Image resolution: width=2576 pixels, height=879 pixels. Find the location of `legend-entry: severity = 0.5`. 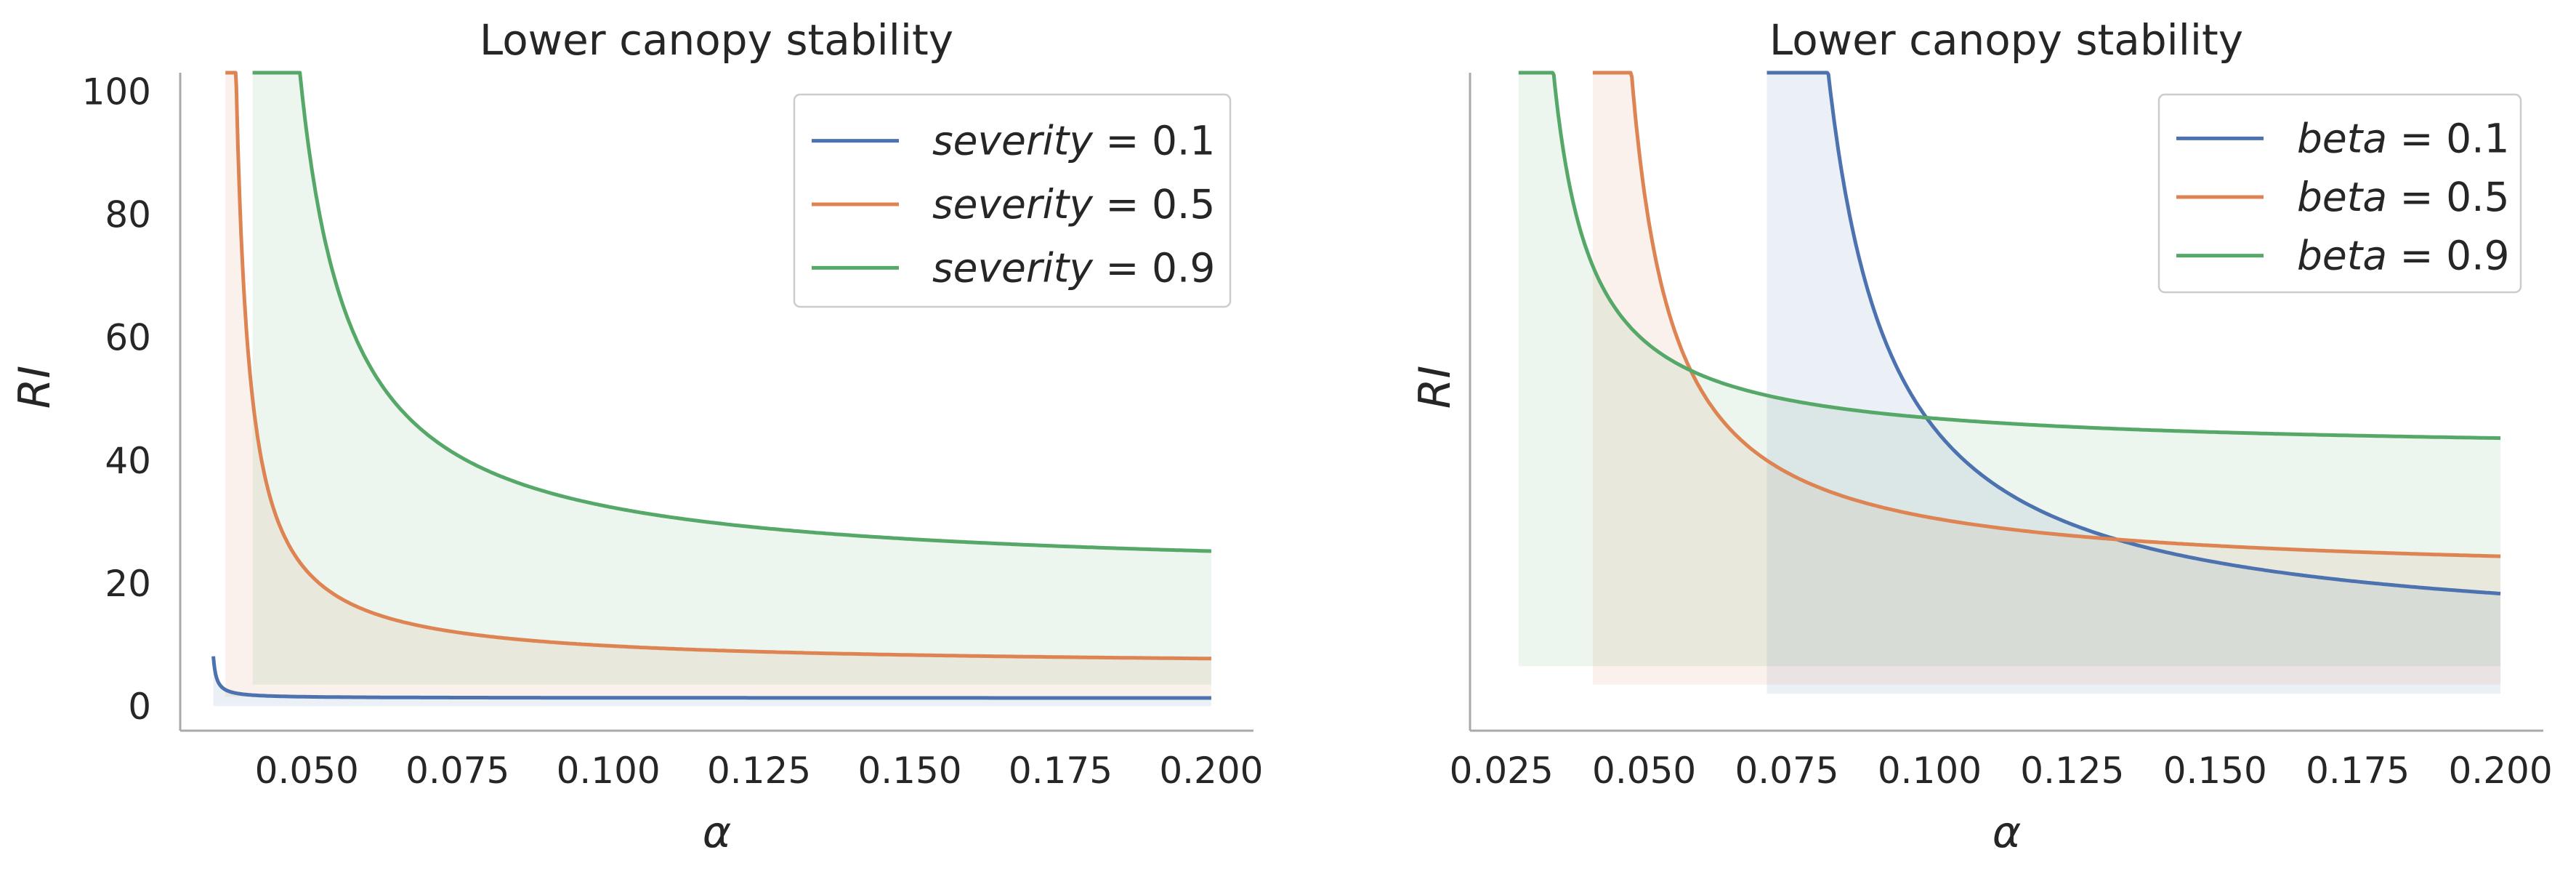

legend-entry: severity = 0.5 is located at coordinates (1074, 204).